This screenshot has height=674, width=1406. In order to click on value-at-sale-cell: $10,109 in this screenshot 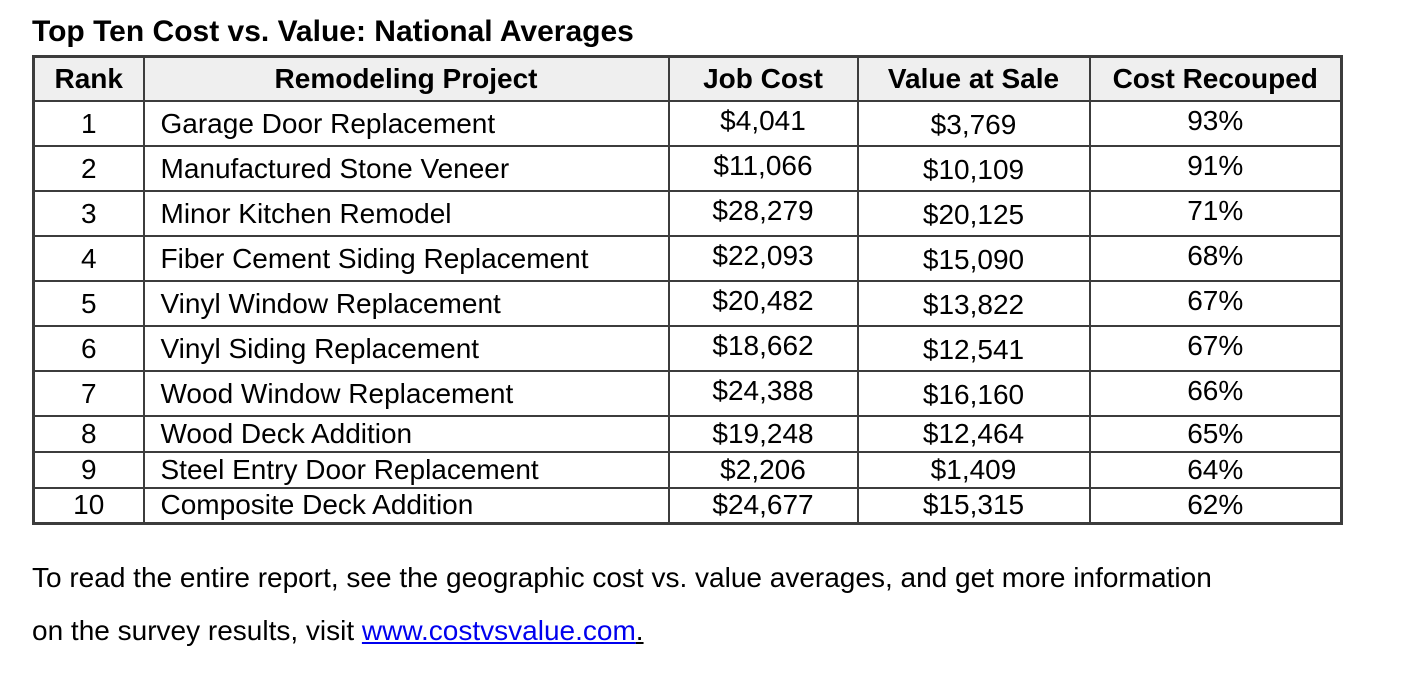, I will do `click(973, 168)`.